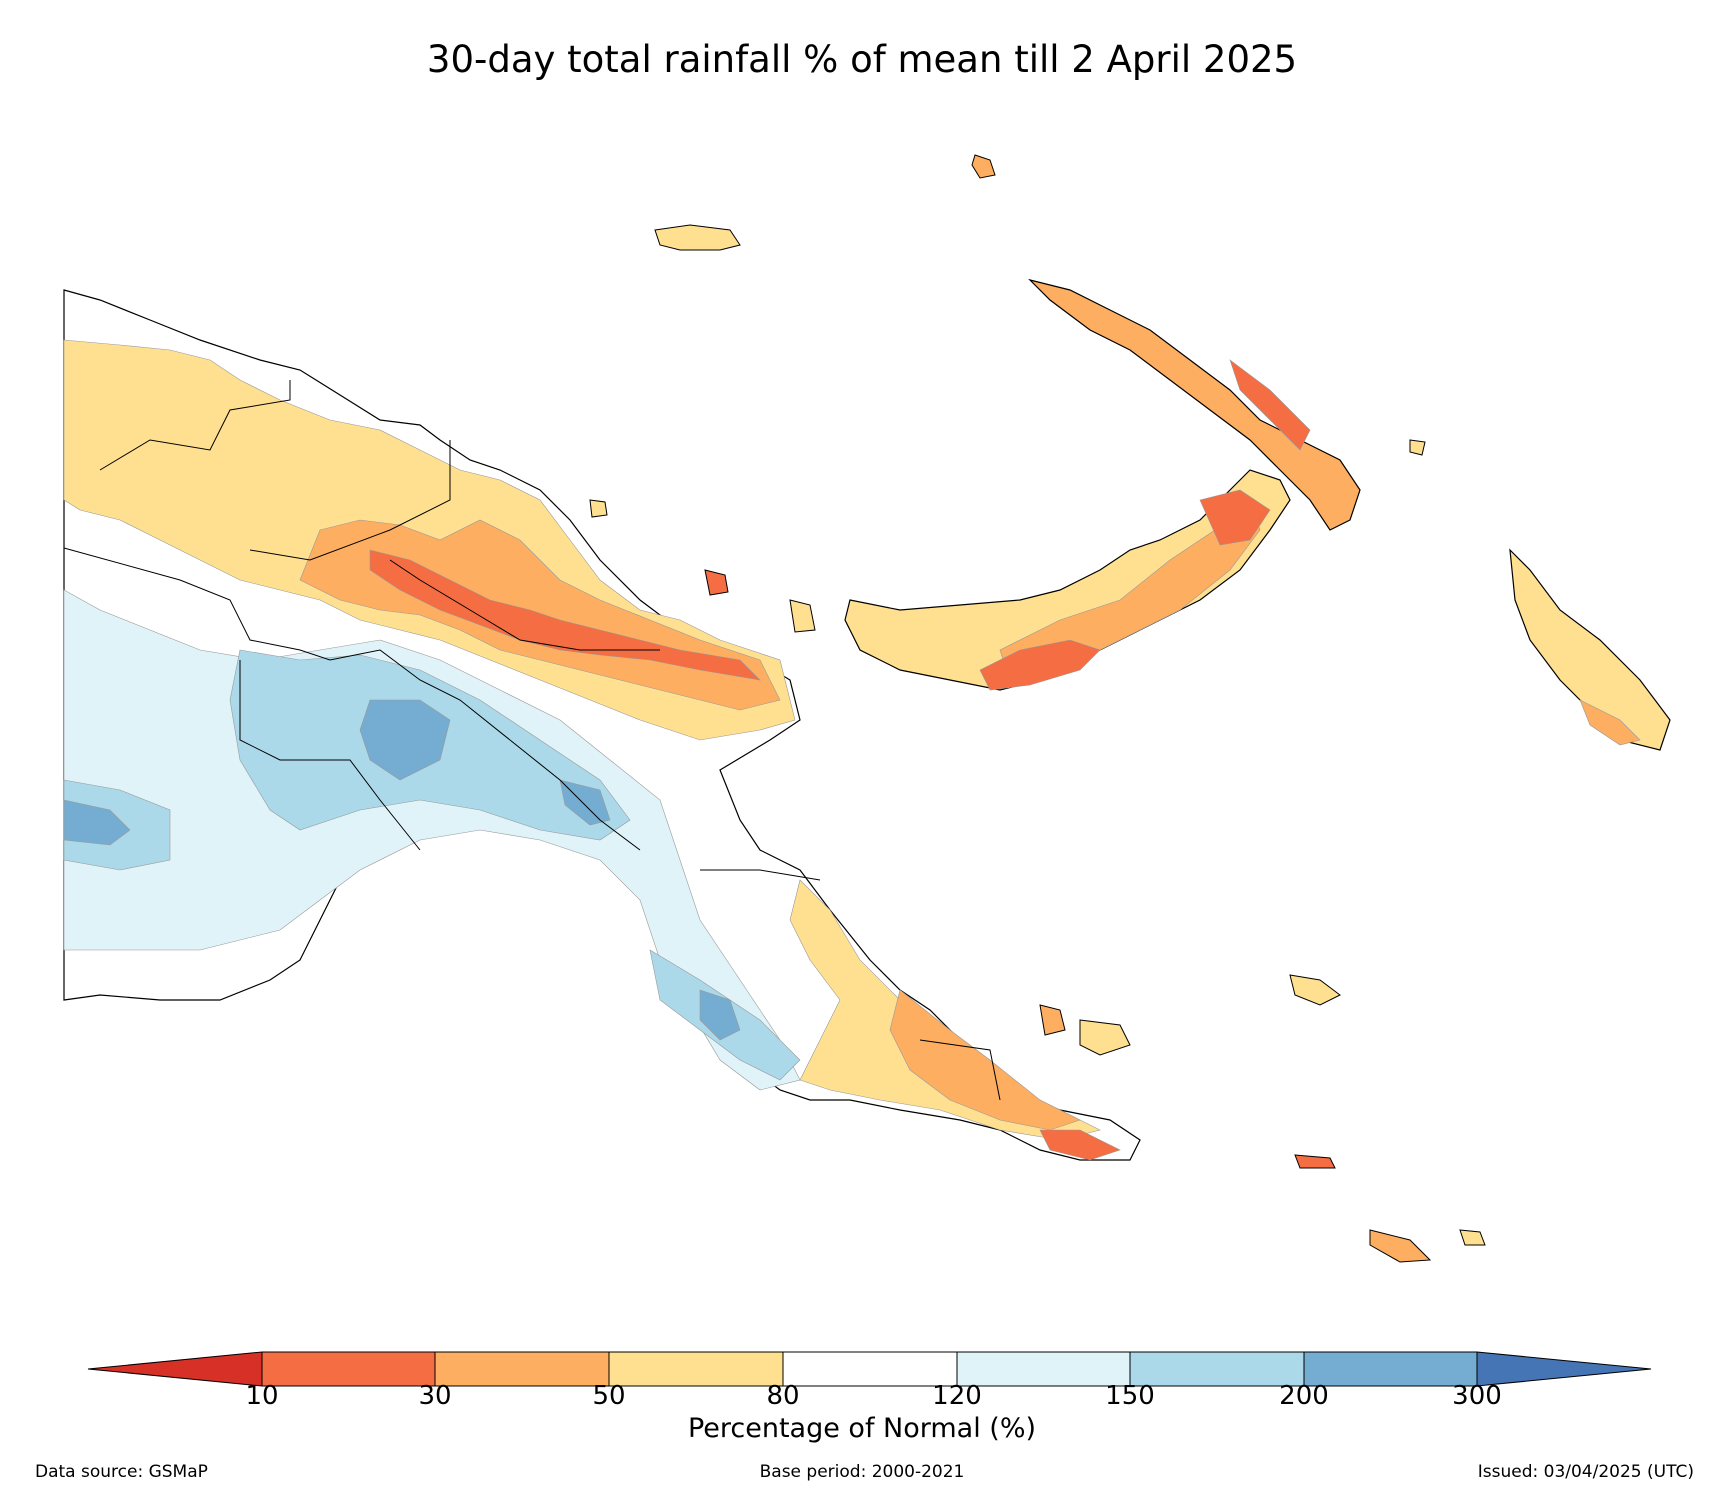  What do you see at coordinates (435, 1396) in the screenshot?
I see `tick-30: 30` at bounding box center [435, 1396].